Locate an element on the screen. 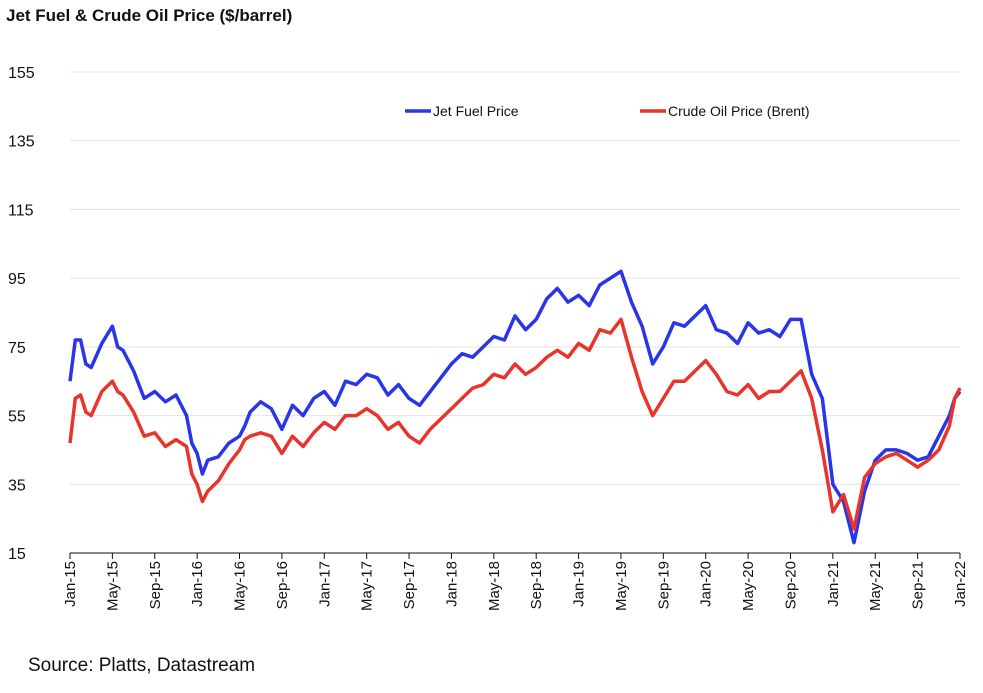  x-tick-label: Sep-19 is located at coordinates (663, 585).